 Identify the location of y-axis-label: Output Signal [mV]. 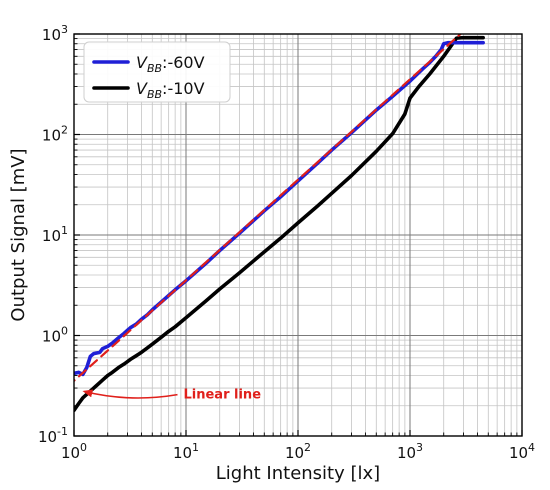
(18, 234).